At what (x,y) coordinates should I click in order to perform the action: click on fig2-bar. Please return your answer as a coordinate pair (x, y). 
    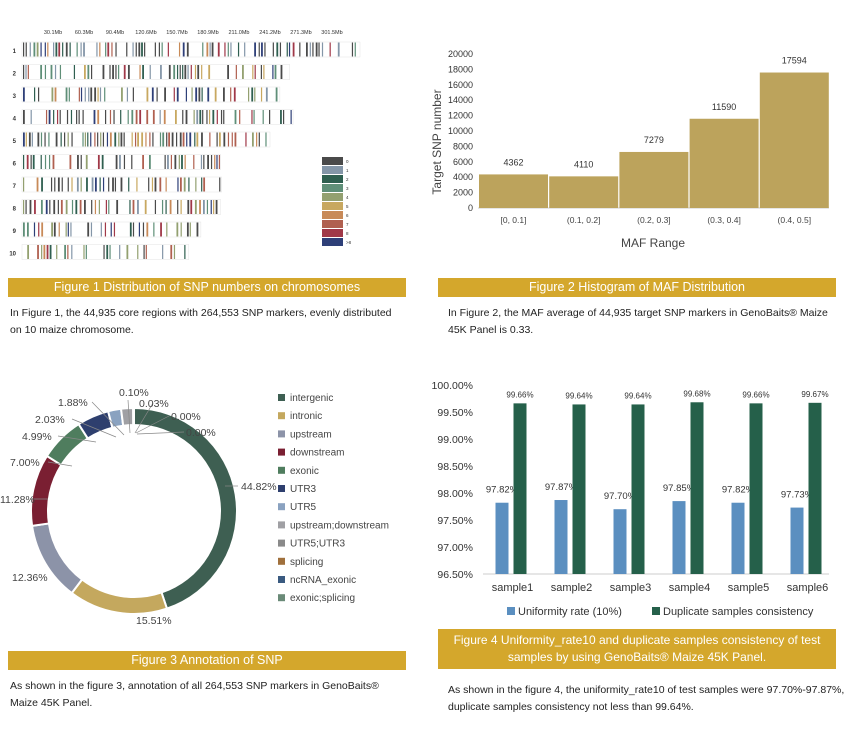
    Looking at the image, I should click on (724, 163).